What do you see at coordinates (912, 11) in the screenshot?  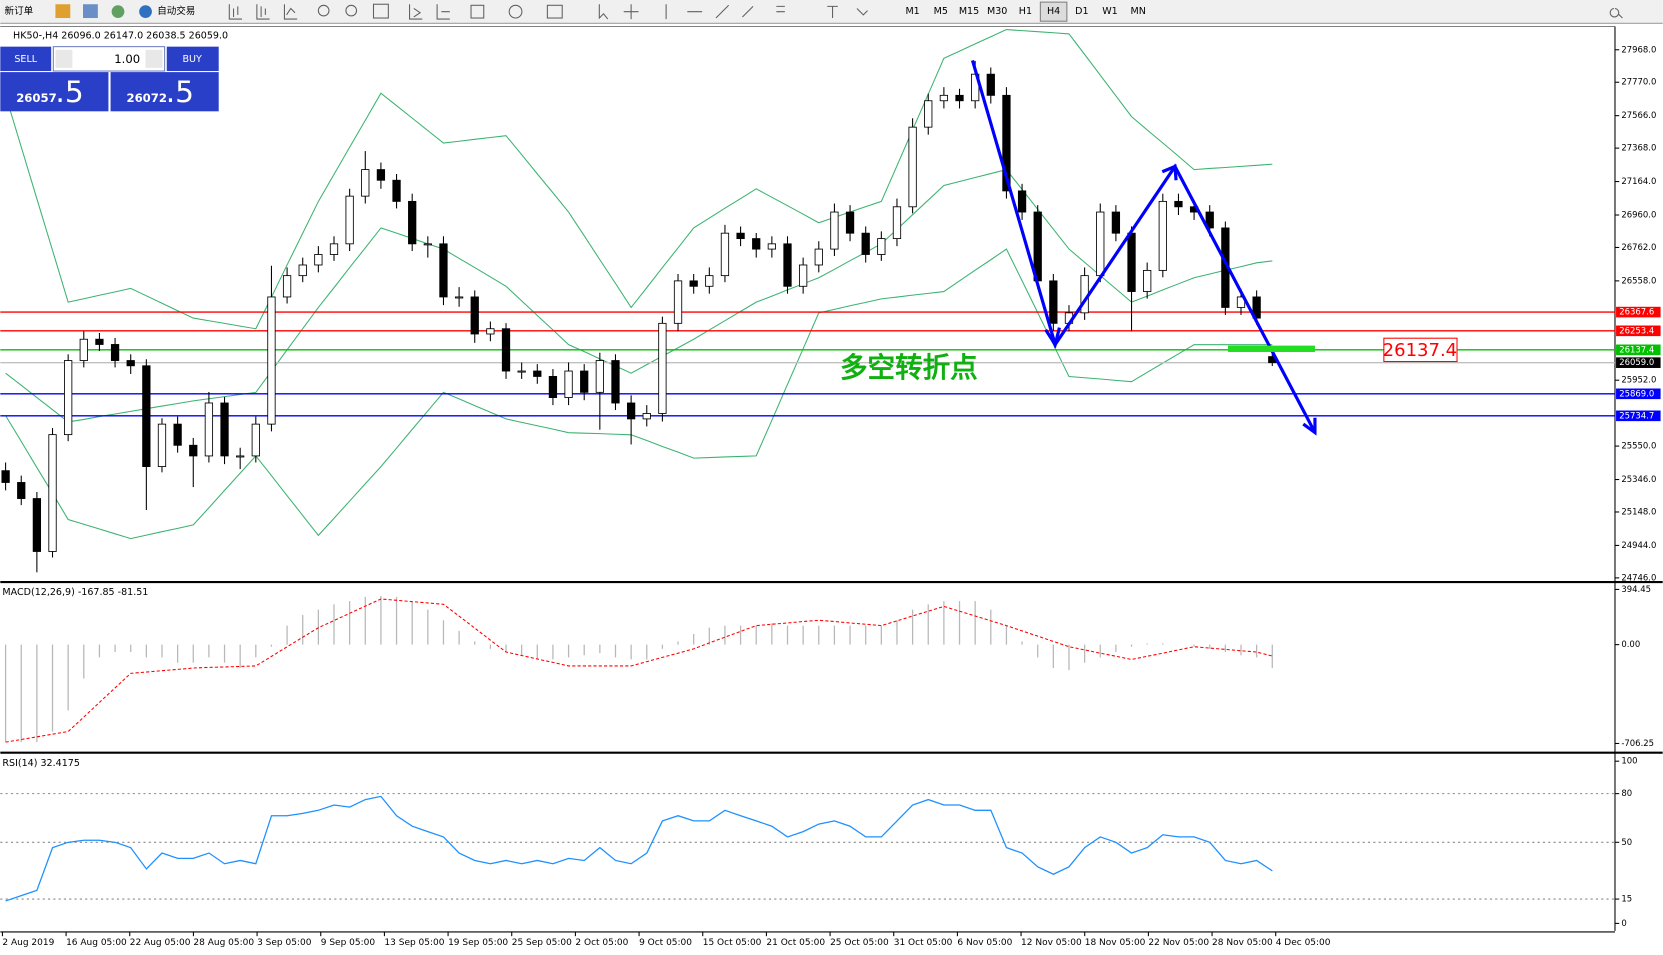 I see `timeframe-button: M1` at bounding box center [912, 11].